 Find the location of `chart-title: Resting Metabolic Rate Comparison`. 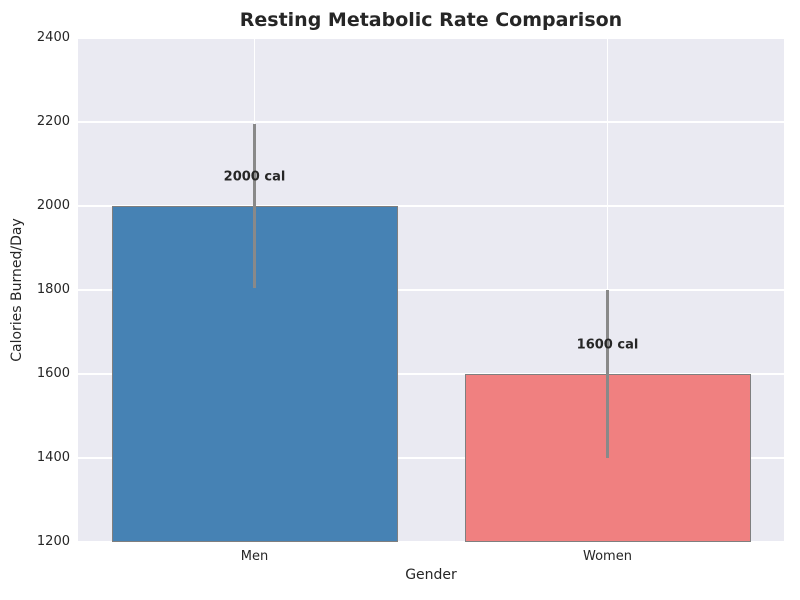

chart-title: Resting Metabolic Rate Comparison is located at coordinates (431, 20).